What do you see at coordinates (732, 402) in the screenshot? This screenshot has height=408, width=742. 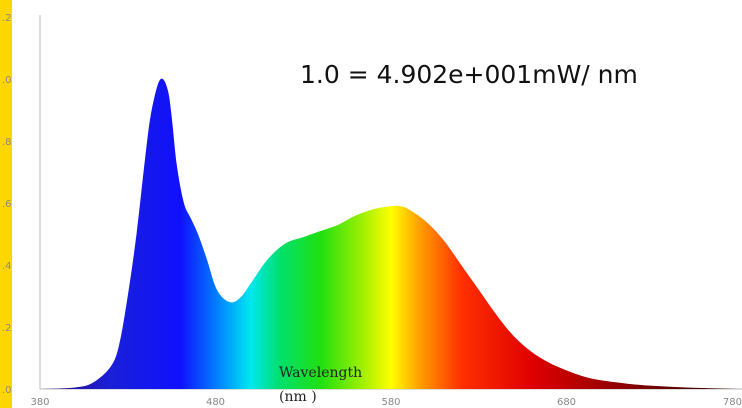 I see `x-tick-label: 780` at bounding box center [732, 402].